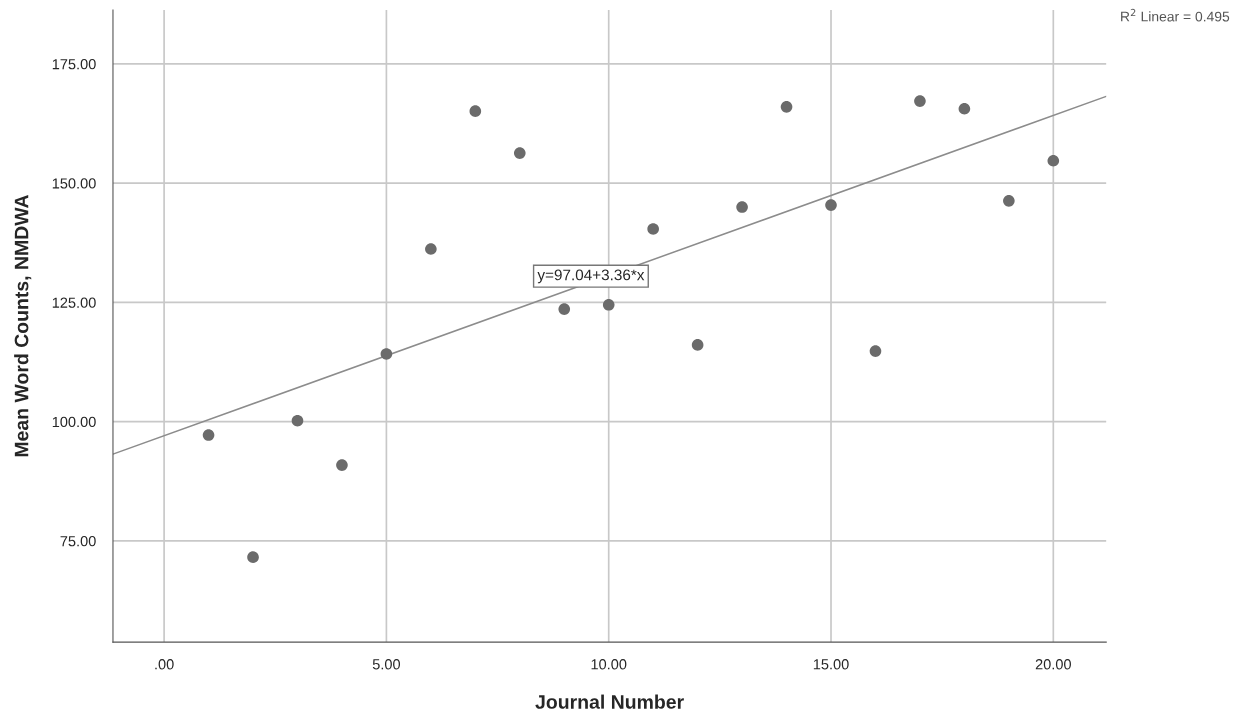 The image size is (1236, 715). I want to click on text: R$^{2}$ Linear = 0.495, so click(1175, 15).